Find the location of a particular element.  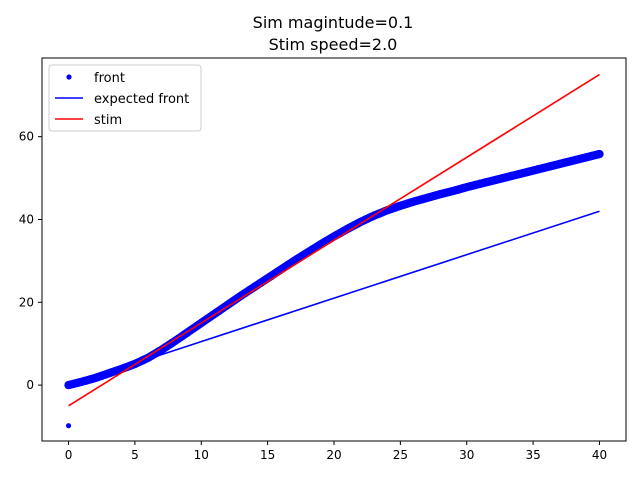

legend-box is located at coordinates (125, 98).